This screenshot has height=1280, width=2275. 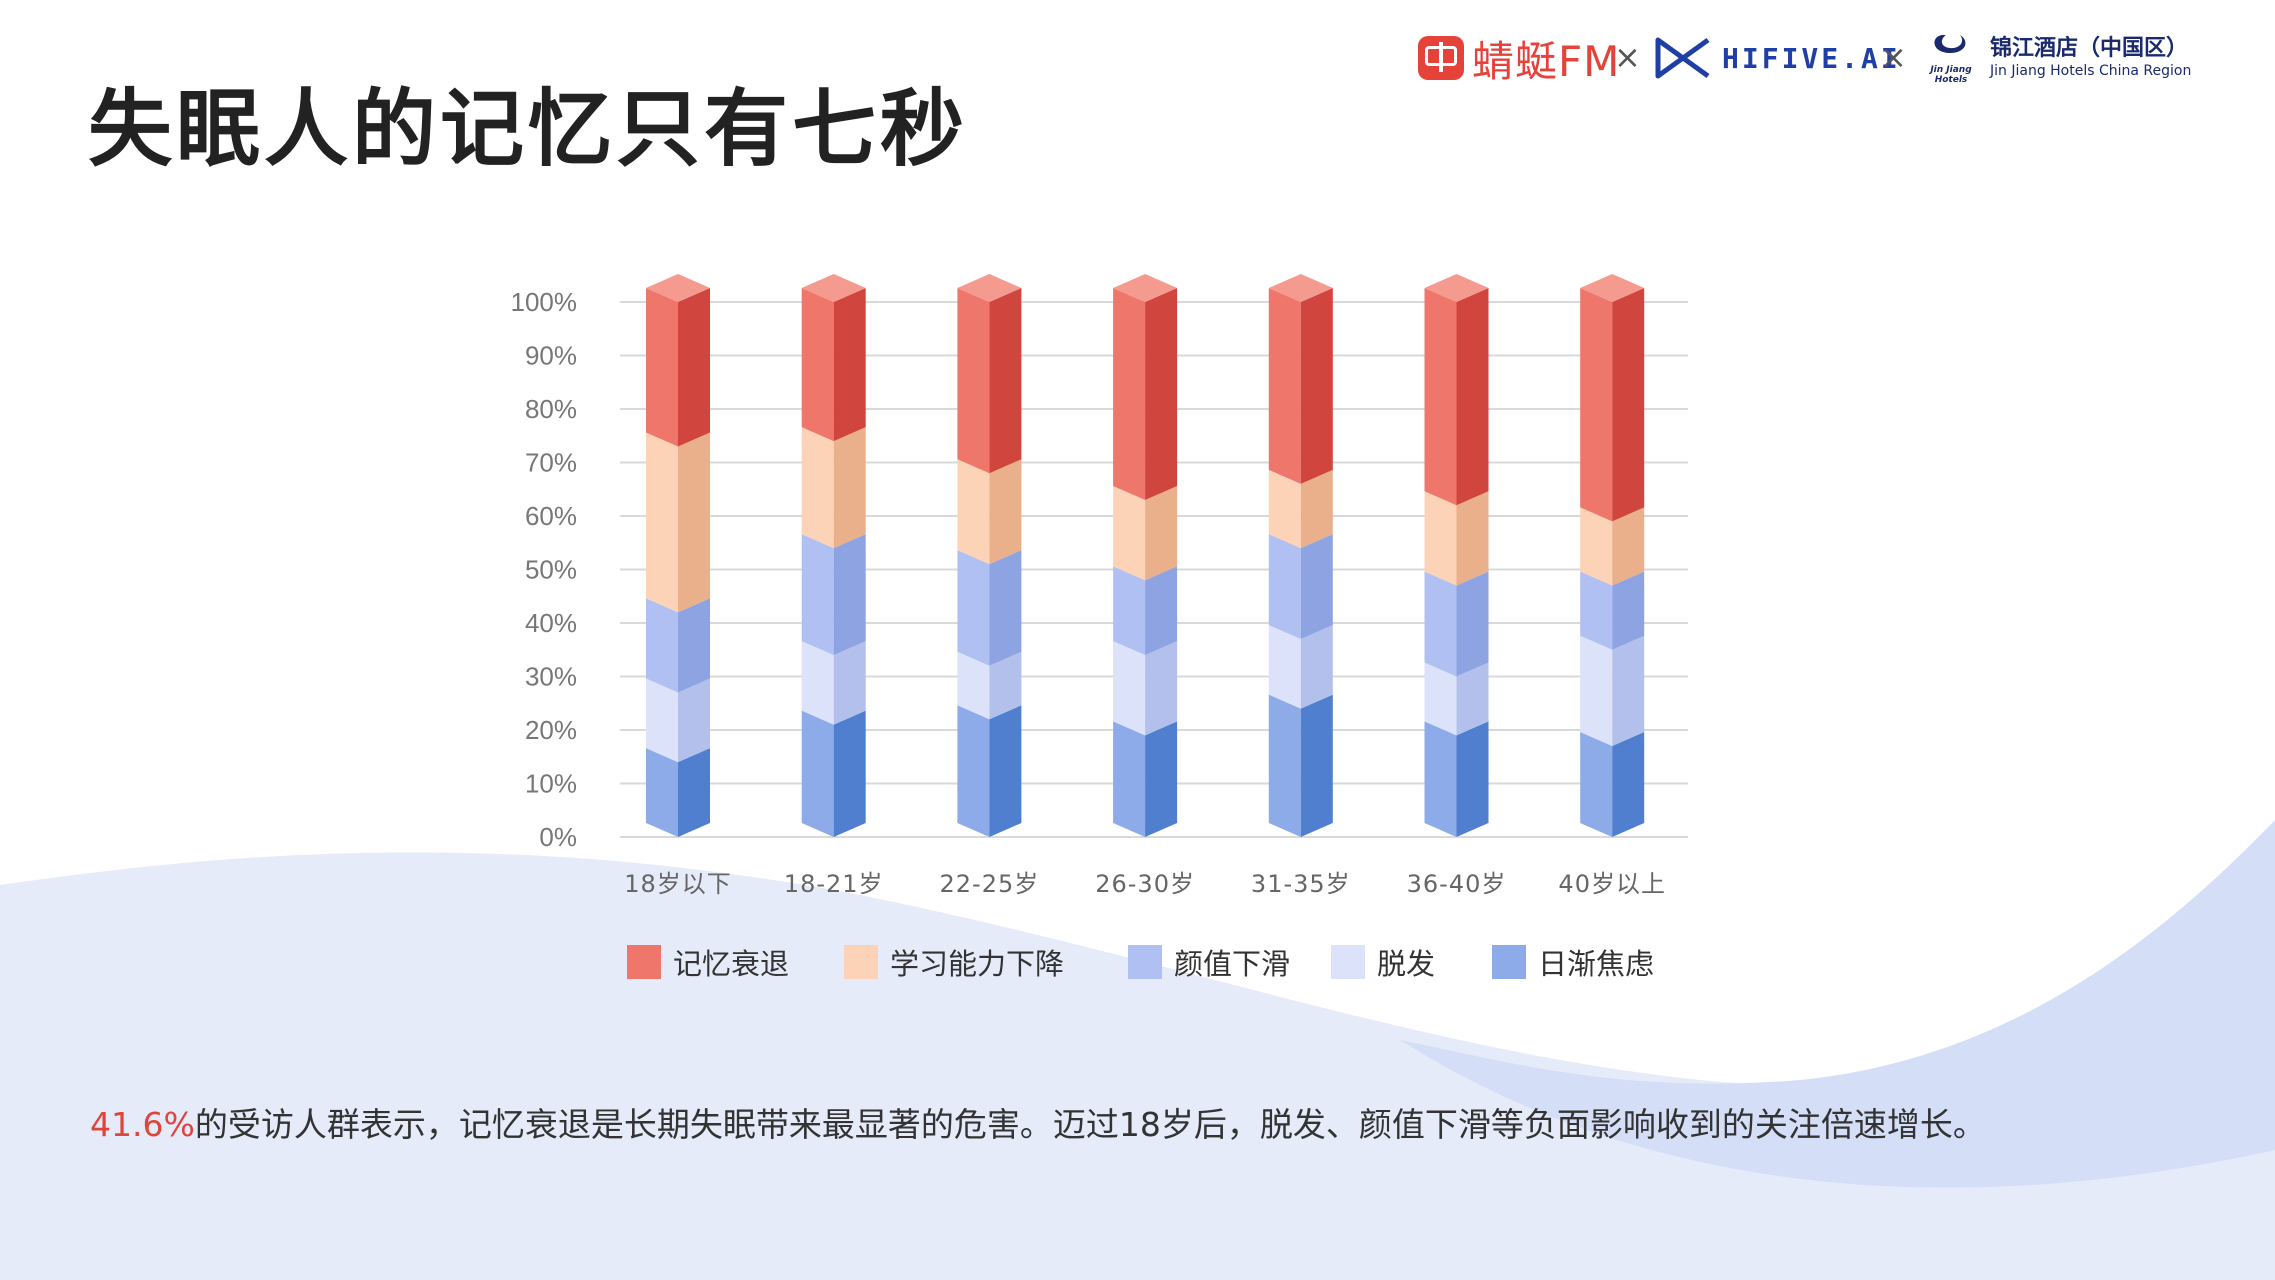 I want to click on y-tick-label: 40%, so click(x=551, y=623).